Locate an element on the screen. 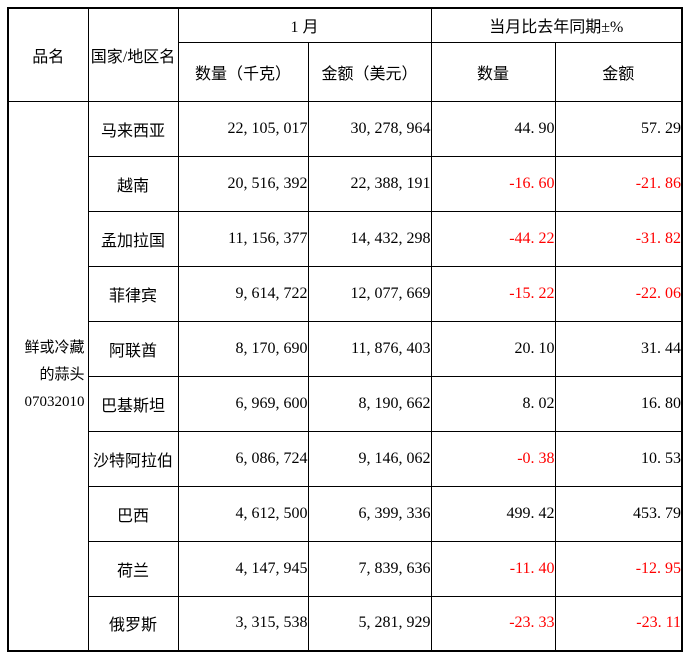 This screenshot has height=666, width=688. qty-cell: 20, 516, 392 is located at coordinates (243, 183).